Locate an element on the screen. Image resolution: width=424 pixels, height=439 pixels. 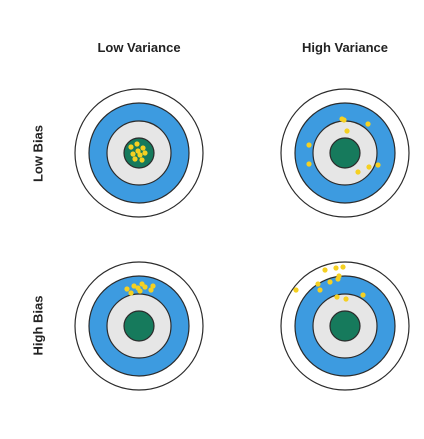
target-high-bias-low-variance is located at coordinates (139, 326).